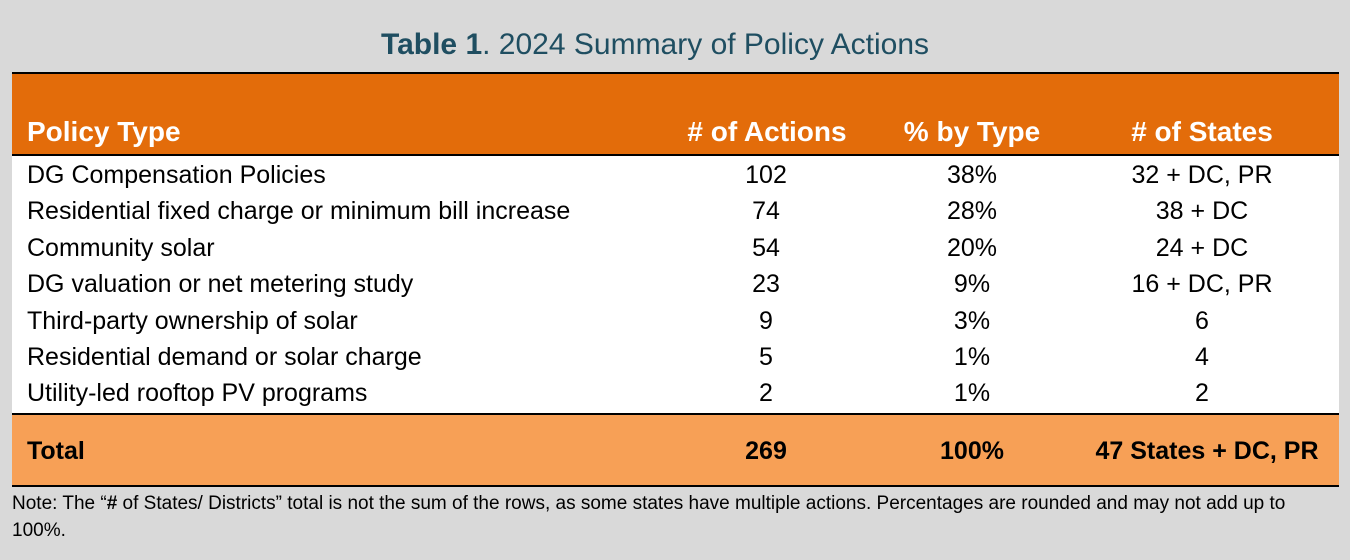 This screenshot has width=1350, height=560. Describe the element at coordinates (767, 131) in the screenshot. I see `header-actions: # of Actions` at that location.